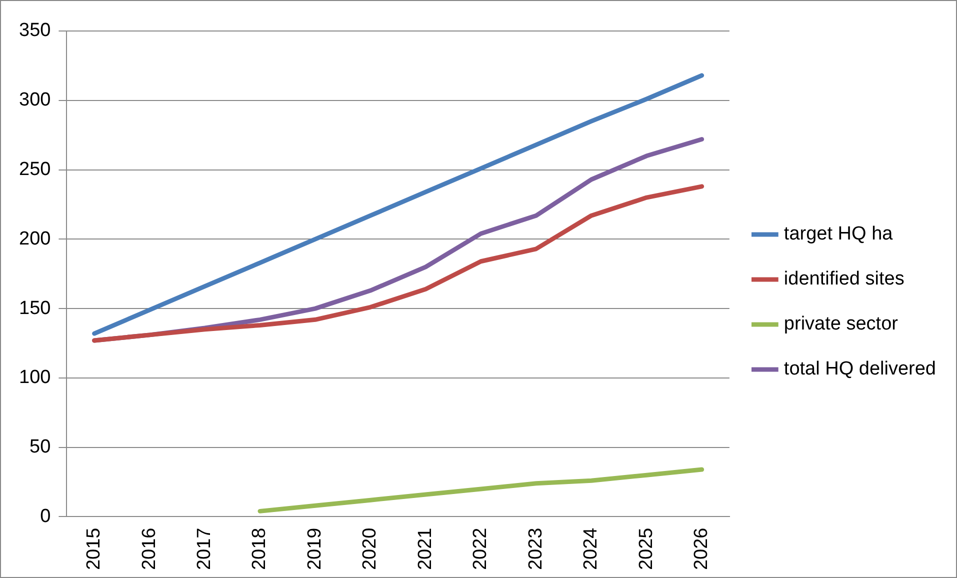 The width and height of the screenshot is (957, 578). Describe the element at coordinates (35, 239) in the screenshot. I see `y-tick-label: 200` at that location.